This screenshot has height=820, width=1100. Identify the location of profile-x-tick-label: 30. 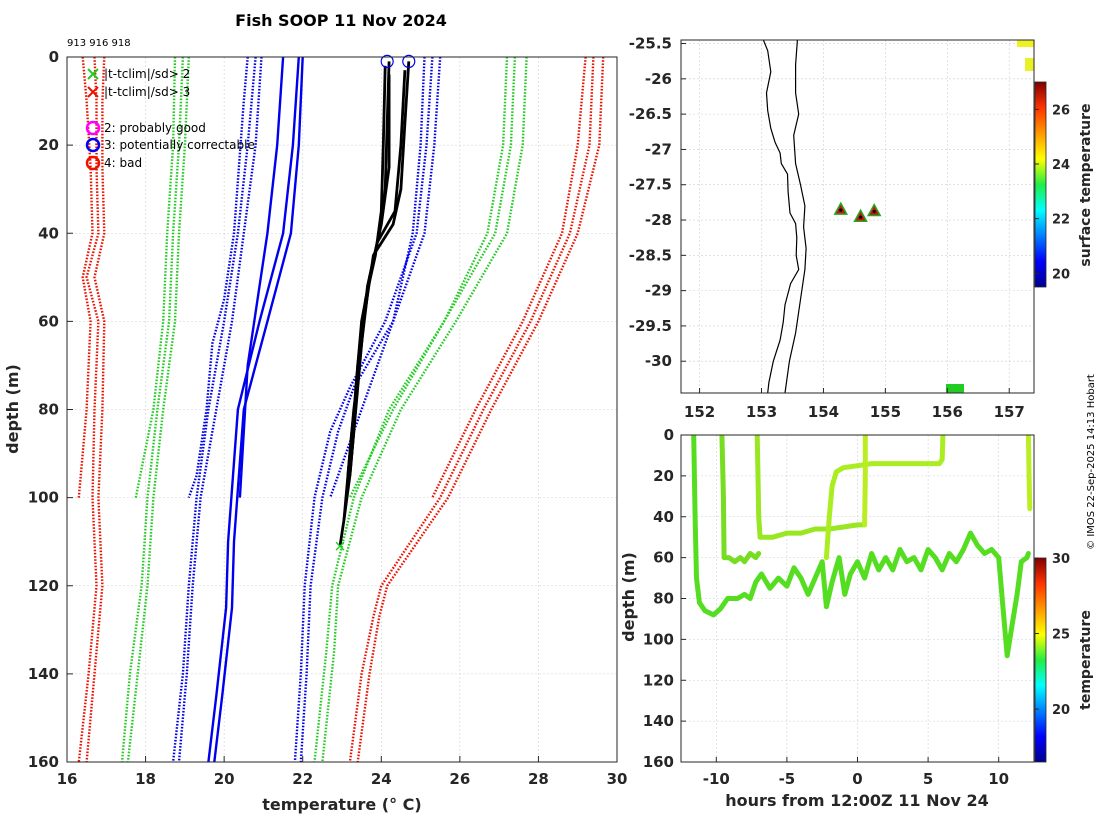
(617, 779).